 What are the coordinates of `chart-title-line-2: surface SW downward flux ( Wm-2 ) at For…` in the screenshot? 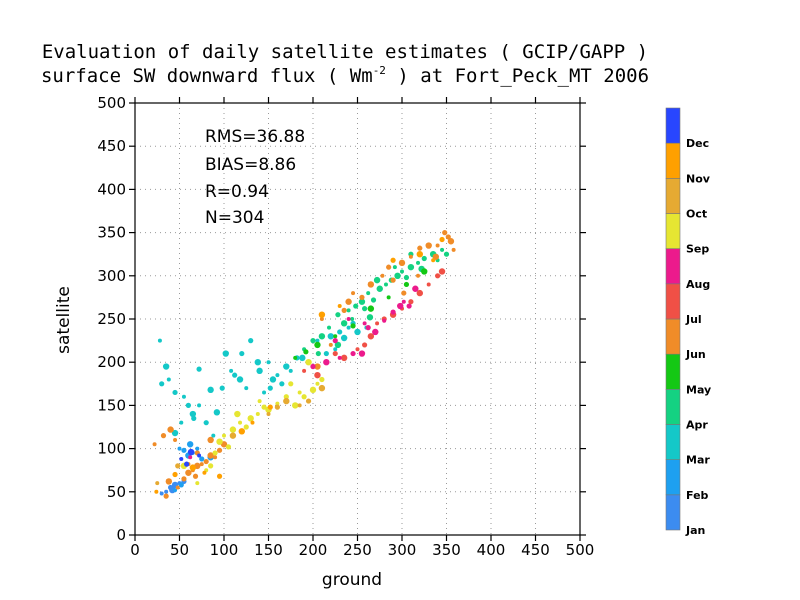 It's located at (345, 75).